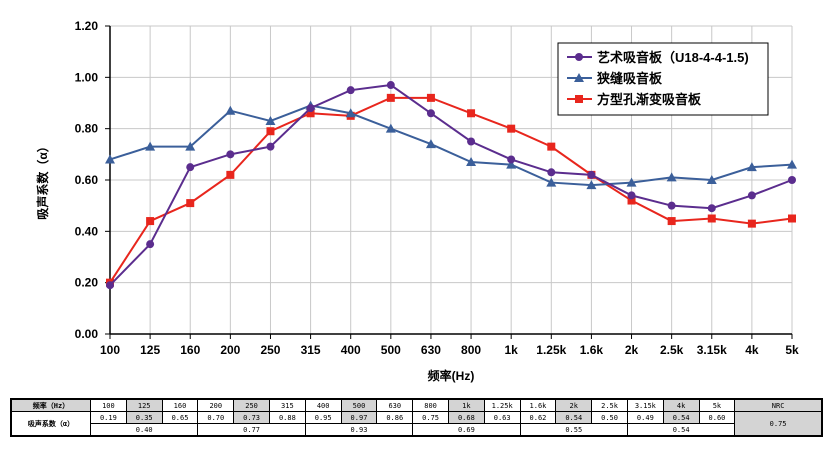 Image resolution: width=838 pixels, height=452 pixels. What do you see at coordinates (511, 350) in the screenshot?
I see `x-tick-label: 1k` at bounding box center [511, 350].